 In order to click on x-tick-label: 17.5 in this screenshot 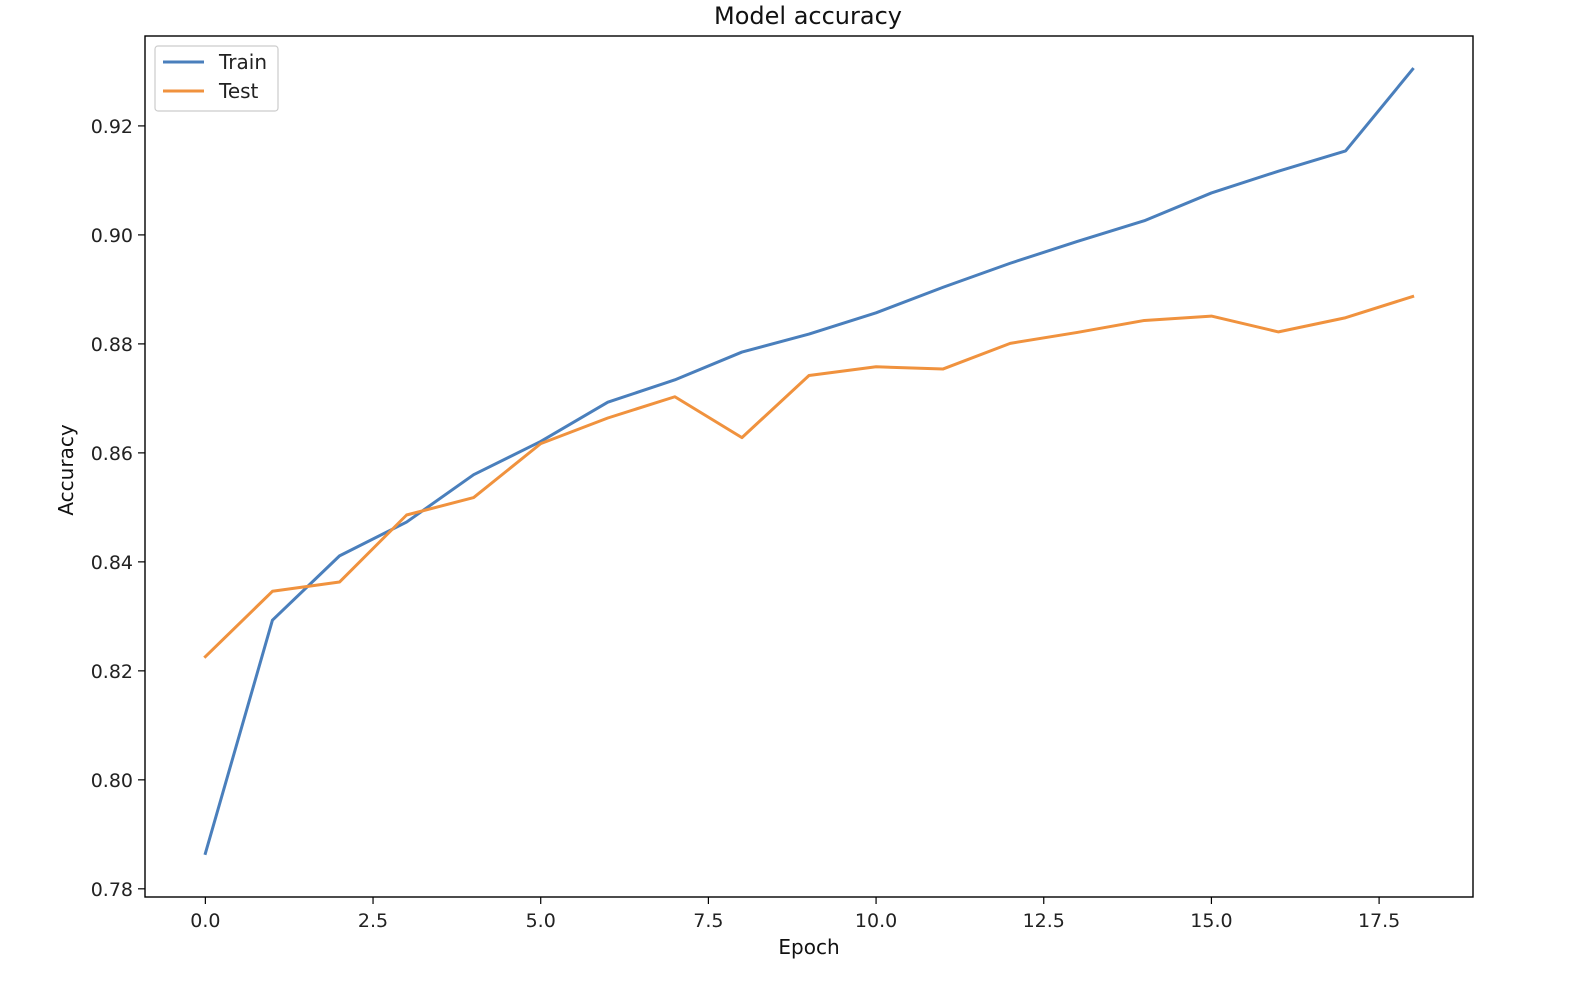, I will do `click(1379, 921)`.